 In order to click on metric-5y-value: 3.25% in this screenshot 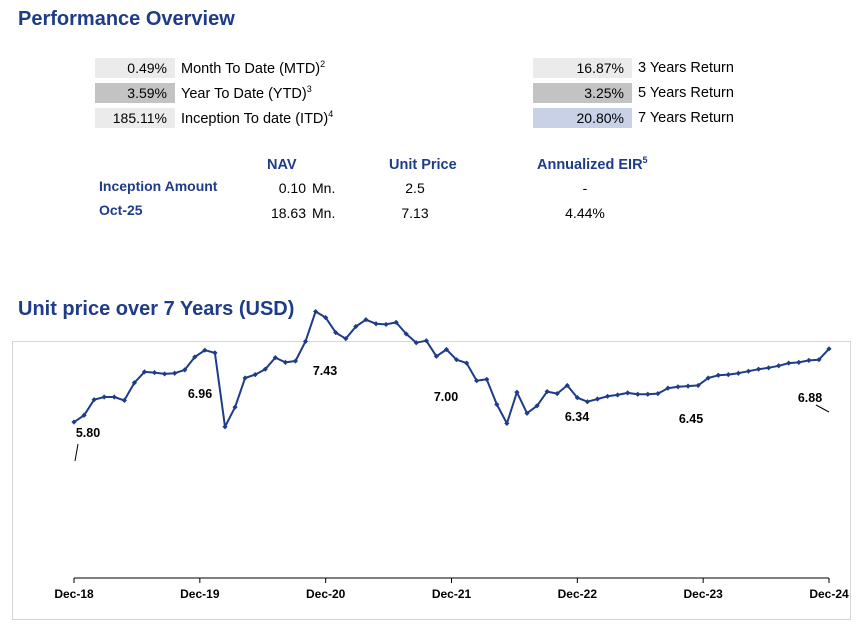, I will do `click(582, 93)`.